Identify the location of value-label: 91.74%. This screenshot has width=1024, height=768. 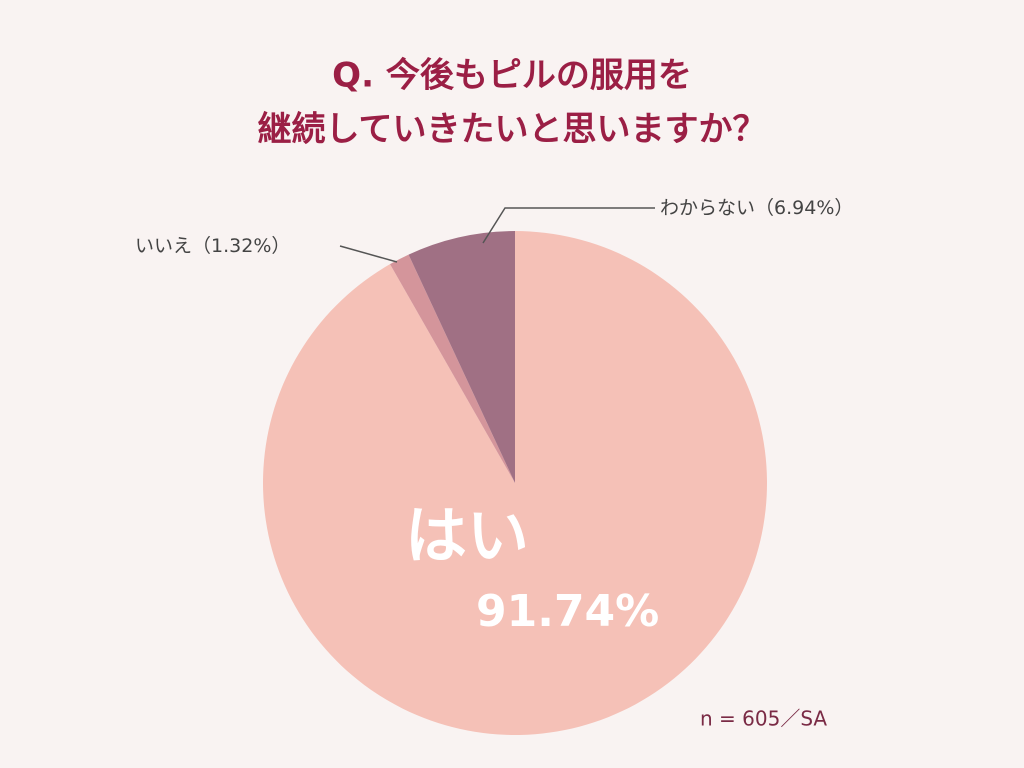
(567, 611).